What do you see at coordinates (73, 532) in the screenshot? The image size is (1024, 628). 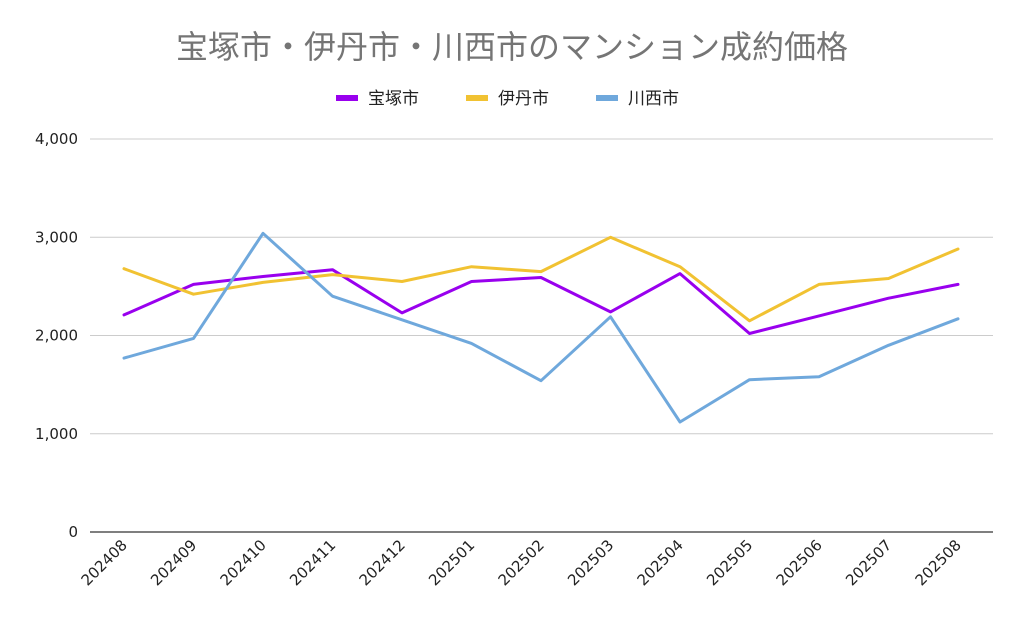 I see `y-tick-label: 0` at bounding box center [73, 532].